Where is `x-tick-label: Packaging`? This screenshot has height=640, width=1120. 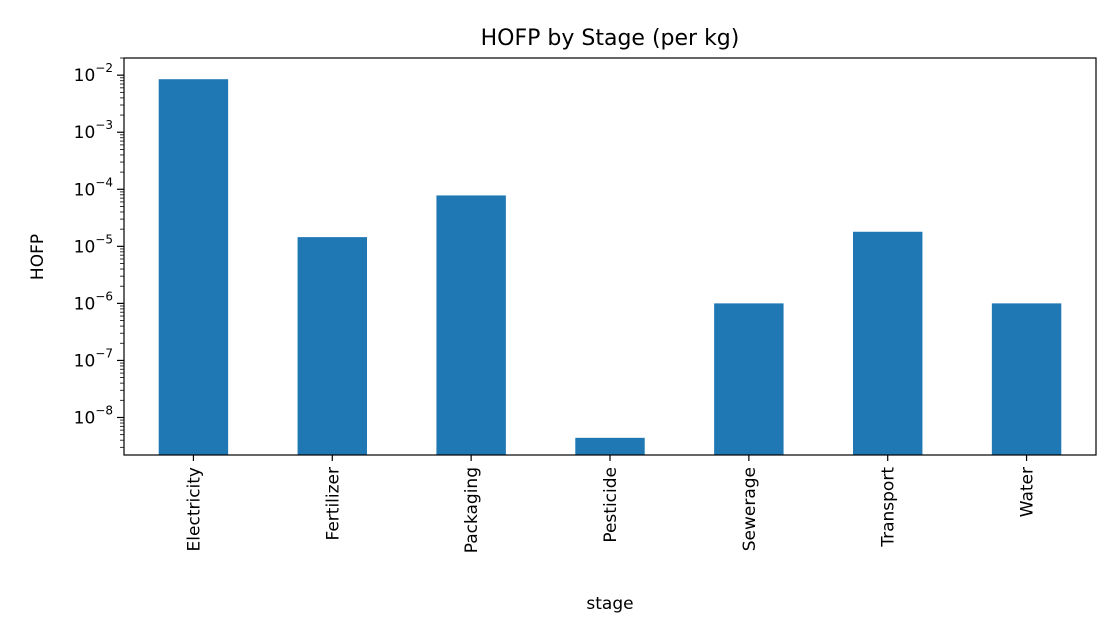 x-tick-label: Packaging is located at coordinates (472, 510).